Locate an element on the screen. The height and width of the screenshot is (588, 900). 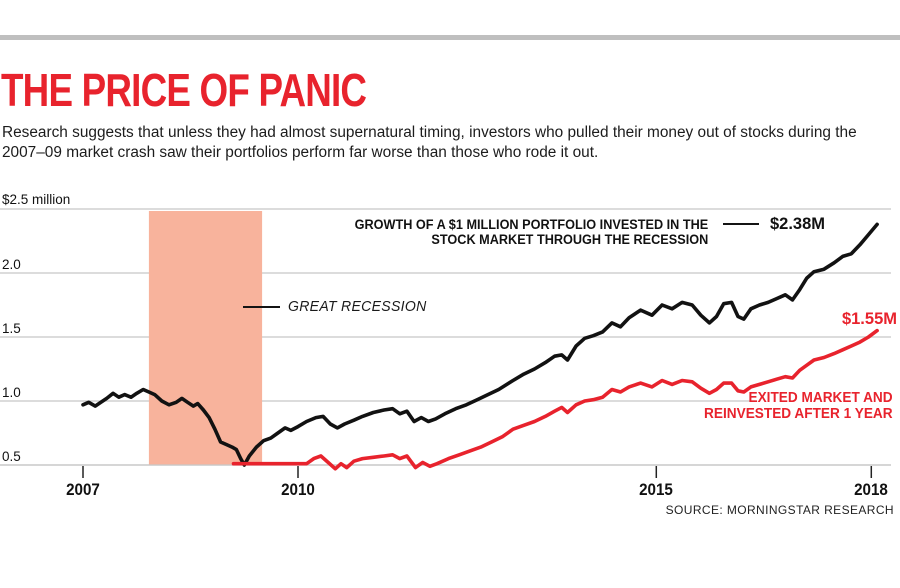
top-divider-bar is located at coordinates (450, 37).